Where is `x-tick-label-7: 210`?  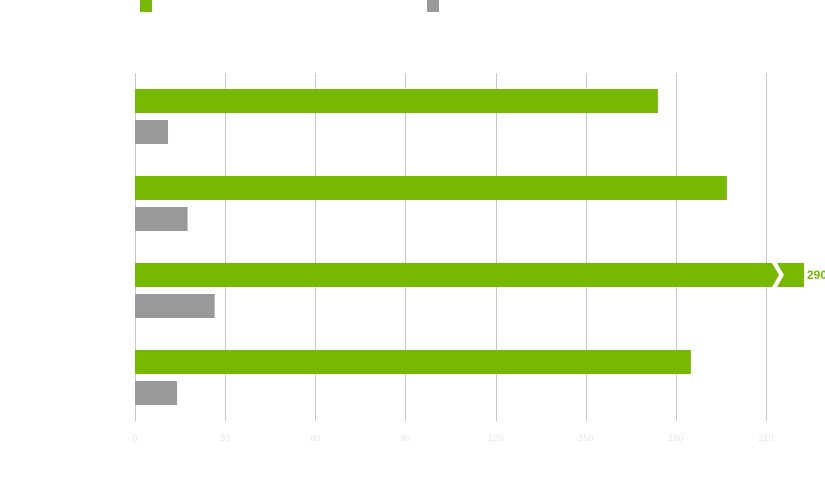 x-tick-label-7: 210 is located at coordinates (765, 438).